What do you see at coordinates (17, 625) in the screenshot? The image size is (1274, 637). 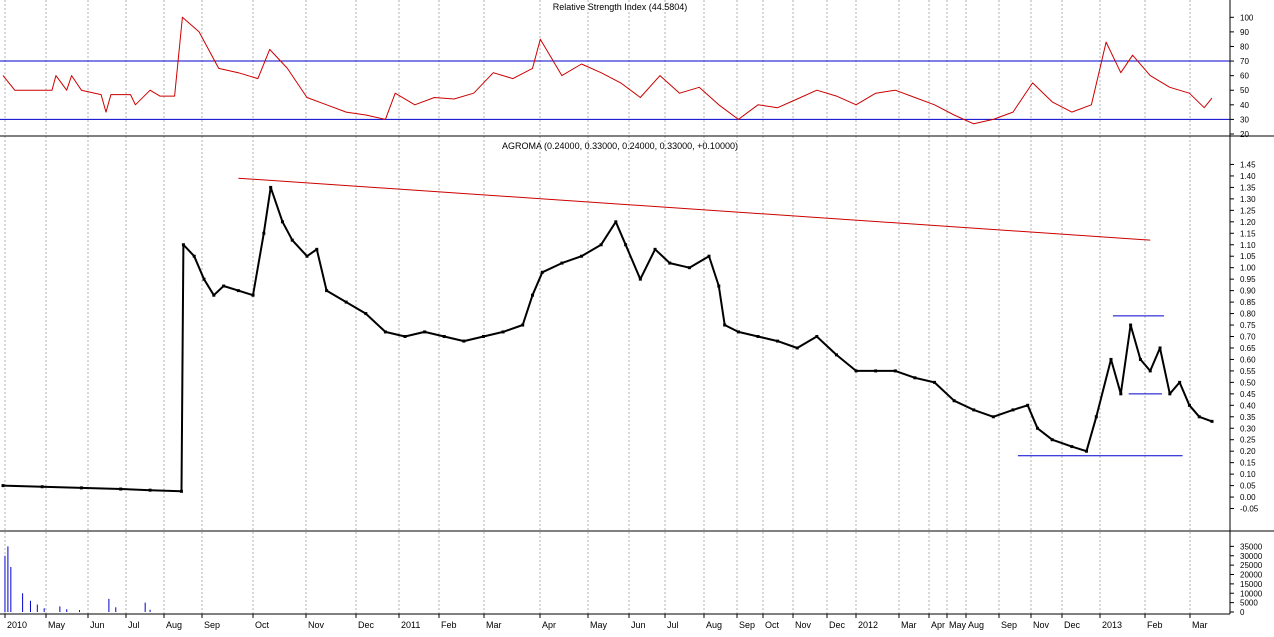 I see `x-tick-label-0: 2010` at bounding box center [17, 625].